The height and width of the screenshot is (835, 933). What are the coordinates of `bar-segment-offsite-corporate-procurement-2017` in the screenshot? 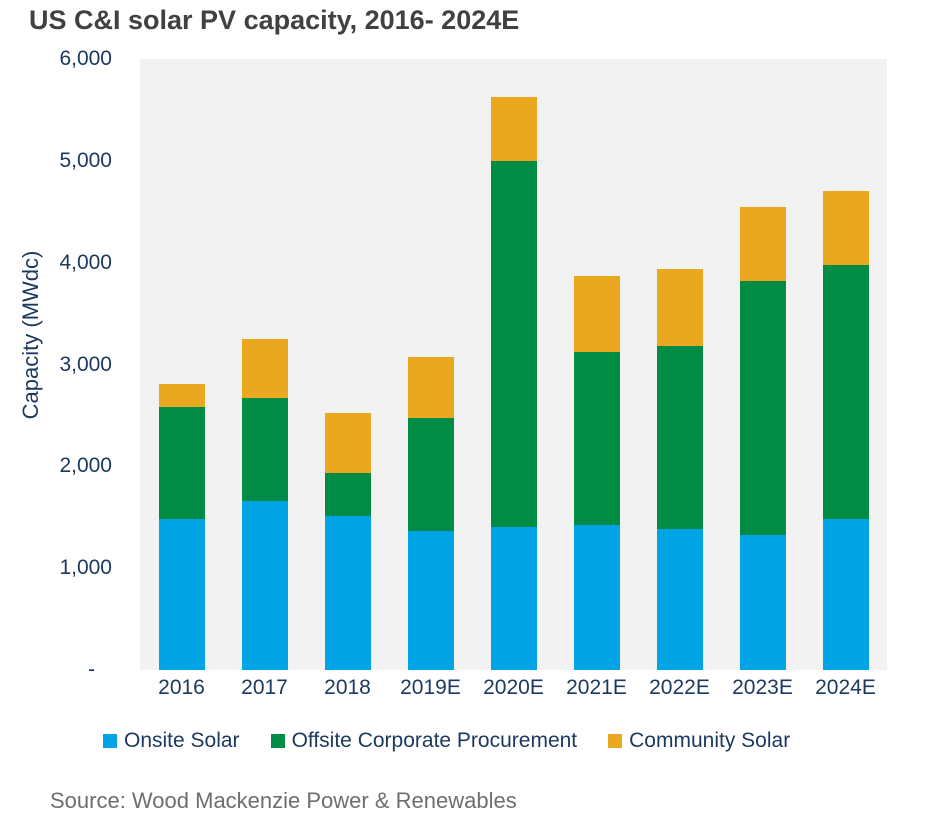 It's located at (264, 449).